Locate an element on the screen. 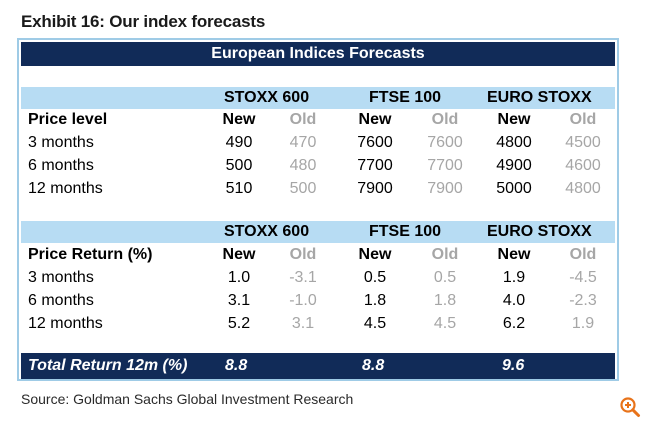 The height and width of the screenshot is (425, 650). total-return-eurostoxx: 9.6 is located at coordinates (513, 365).